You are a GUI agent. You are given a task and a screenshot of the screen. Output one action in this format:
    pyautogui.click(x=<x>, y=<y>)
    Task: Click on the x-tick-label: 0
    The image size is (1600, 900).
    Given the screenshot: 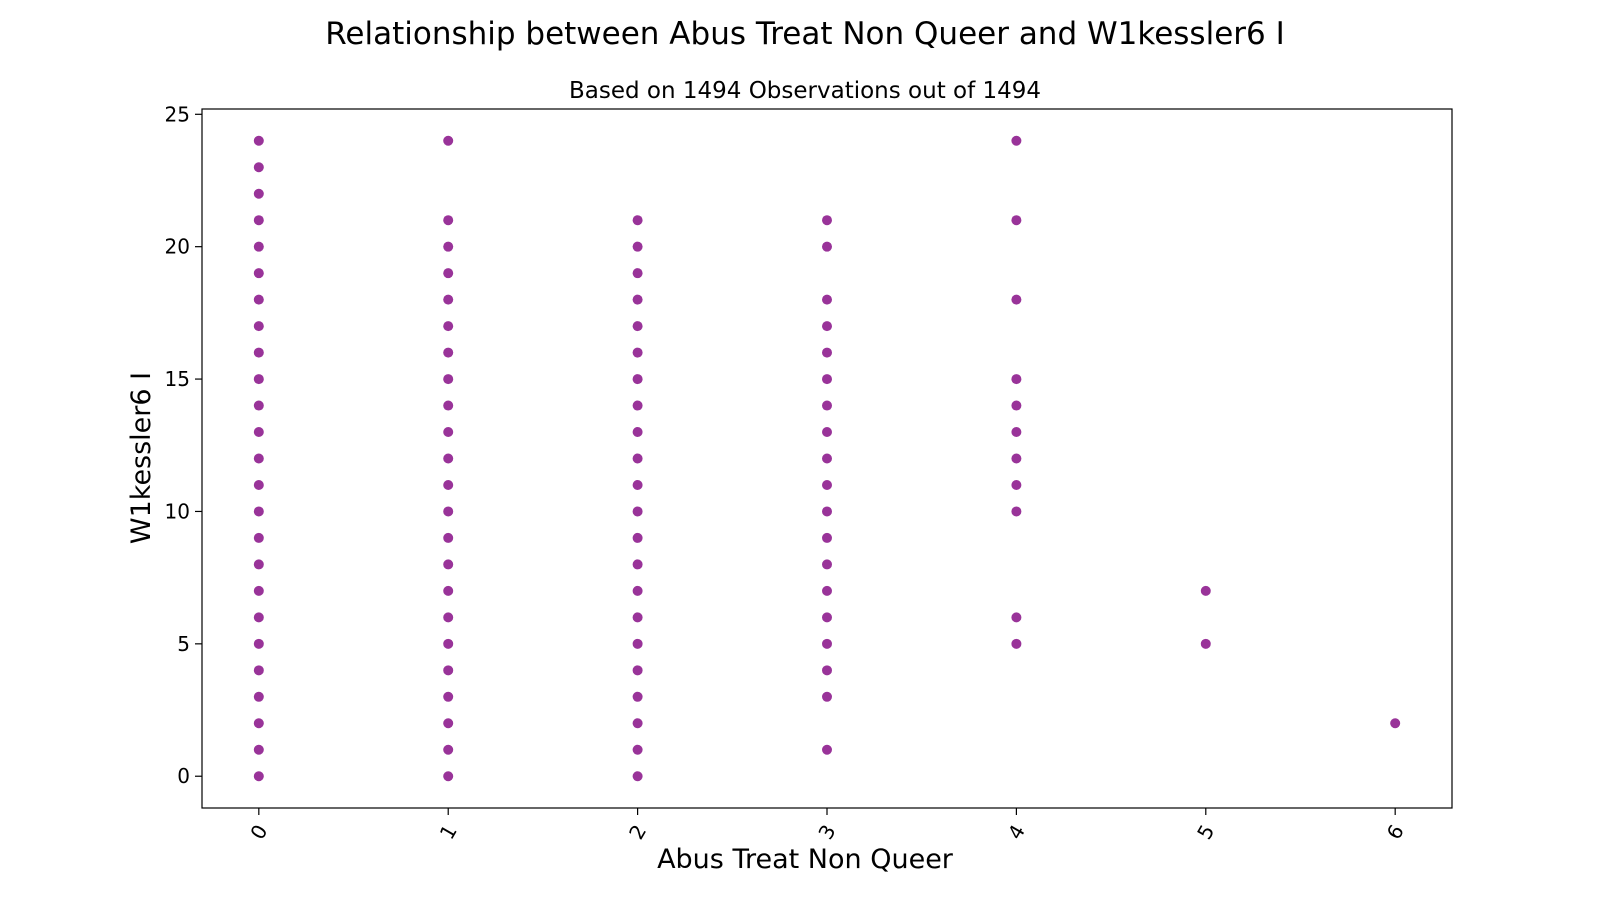 What is the action you would take?
    pyautogui.click(x=258, y=831)
    